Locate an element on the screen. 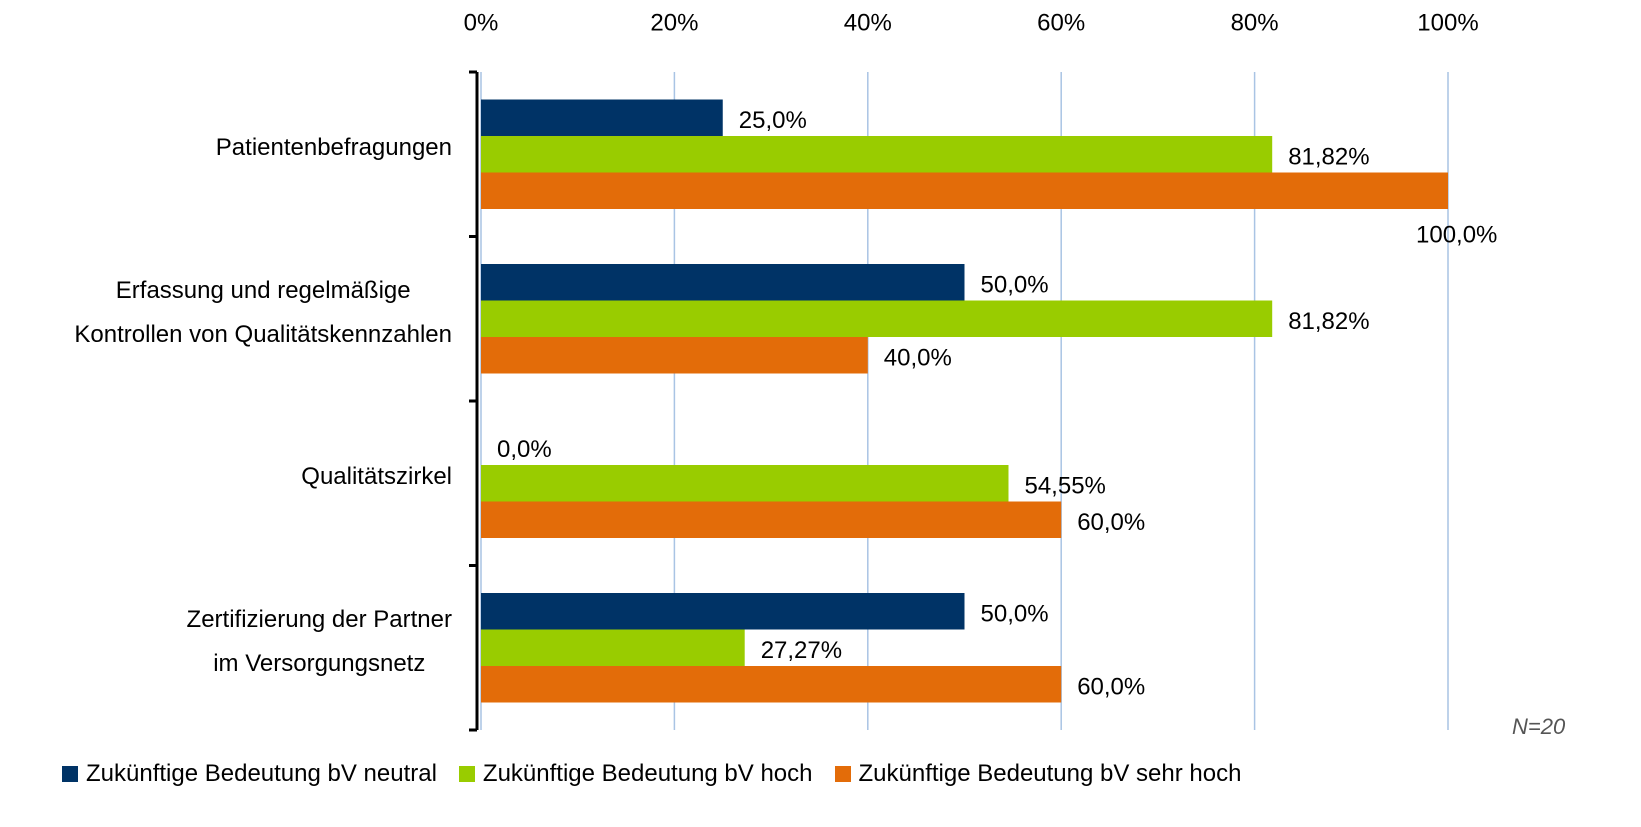 This screenshot has height=827, width=1641. annotation: N=20 is located at coordinates (1539, 726).